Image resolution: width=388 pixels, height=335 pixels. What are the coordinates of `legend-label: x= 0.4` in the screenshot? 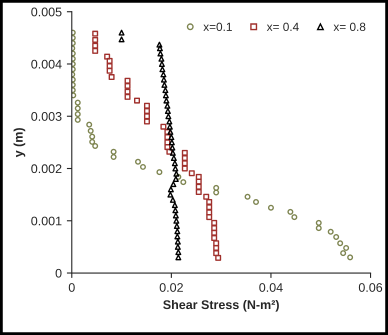 It's located at (282, 27).